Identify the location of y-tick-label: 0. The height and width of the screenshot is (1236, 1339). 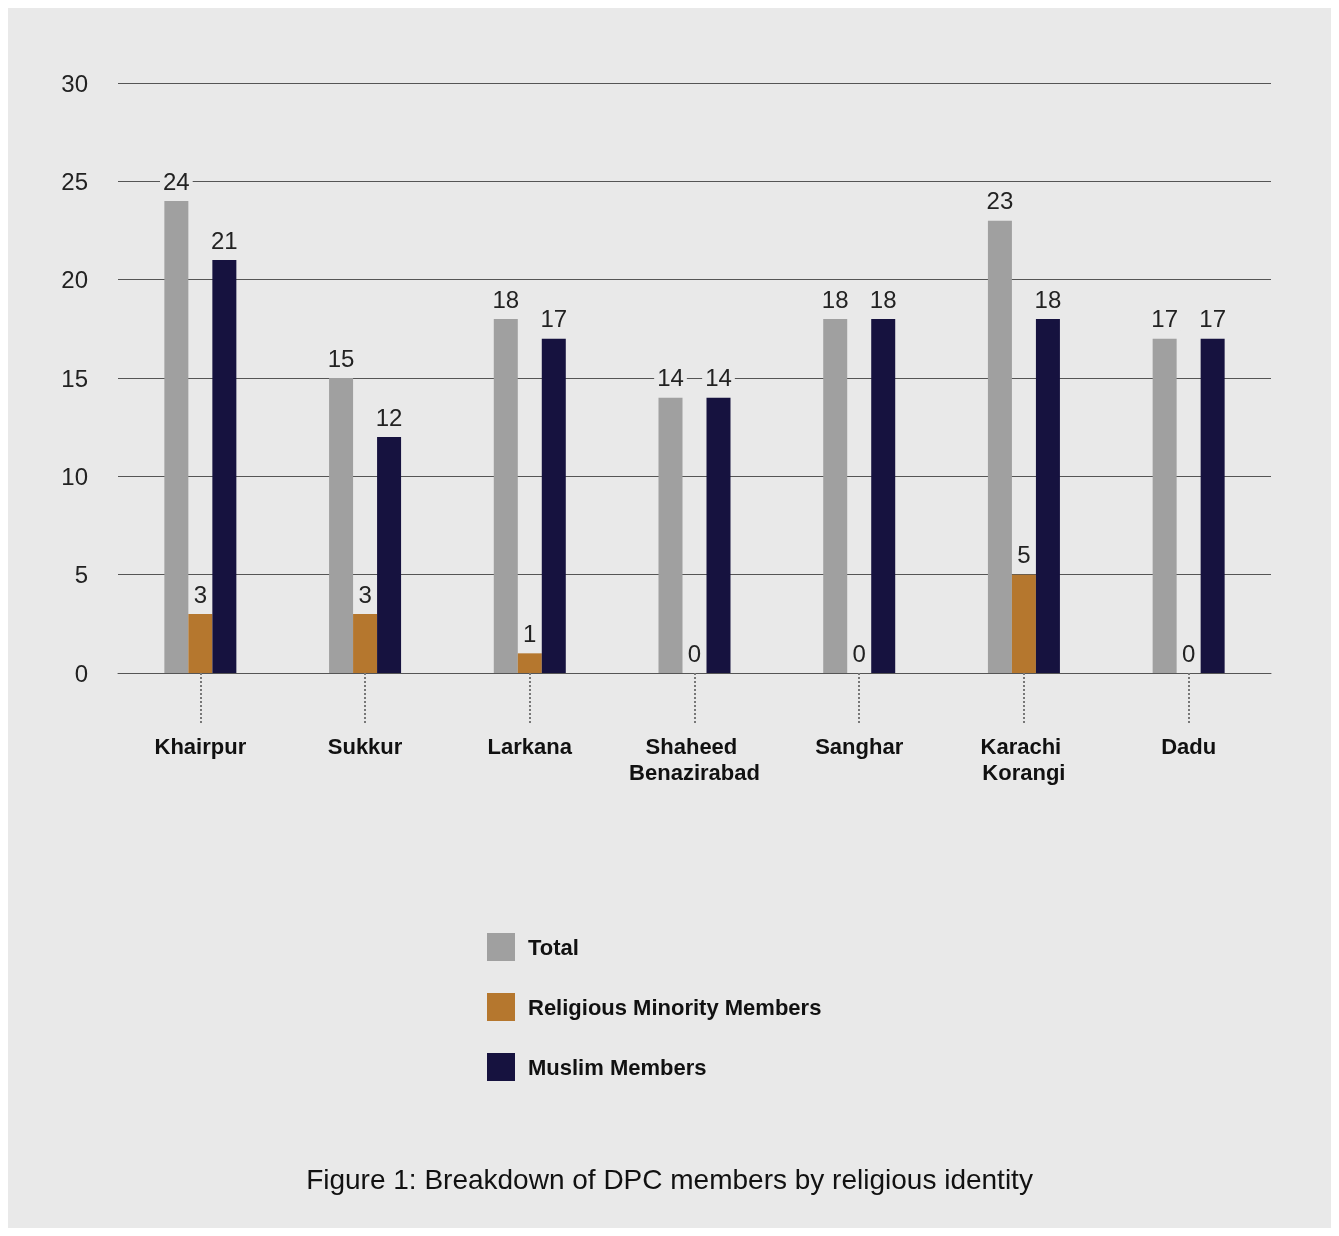
(81, 673).